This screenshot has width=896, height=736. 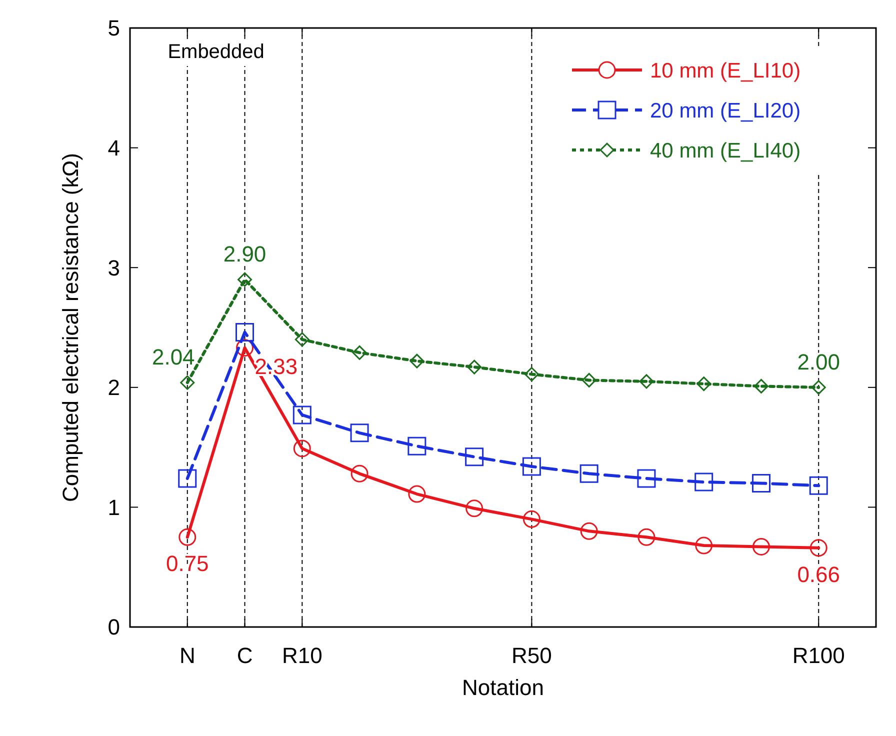 What do you see at coordinates (114, 627) in the screenshot?
I see `y-tick-label: 0` at bounding box center [114, 627].